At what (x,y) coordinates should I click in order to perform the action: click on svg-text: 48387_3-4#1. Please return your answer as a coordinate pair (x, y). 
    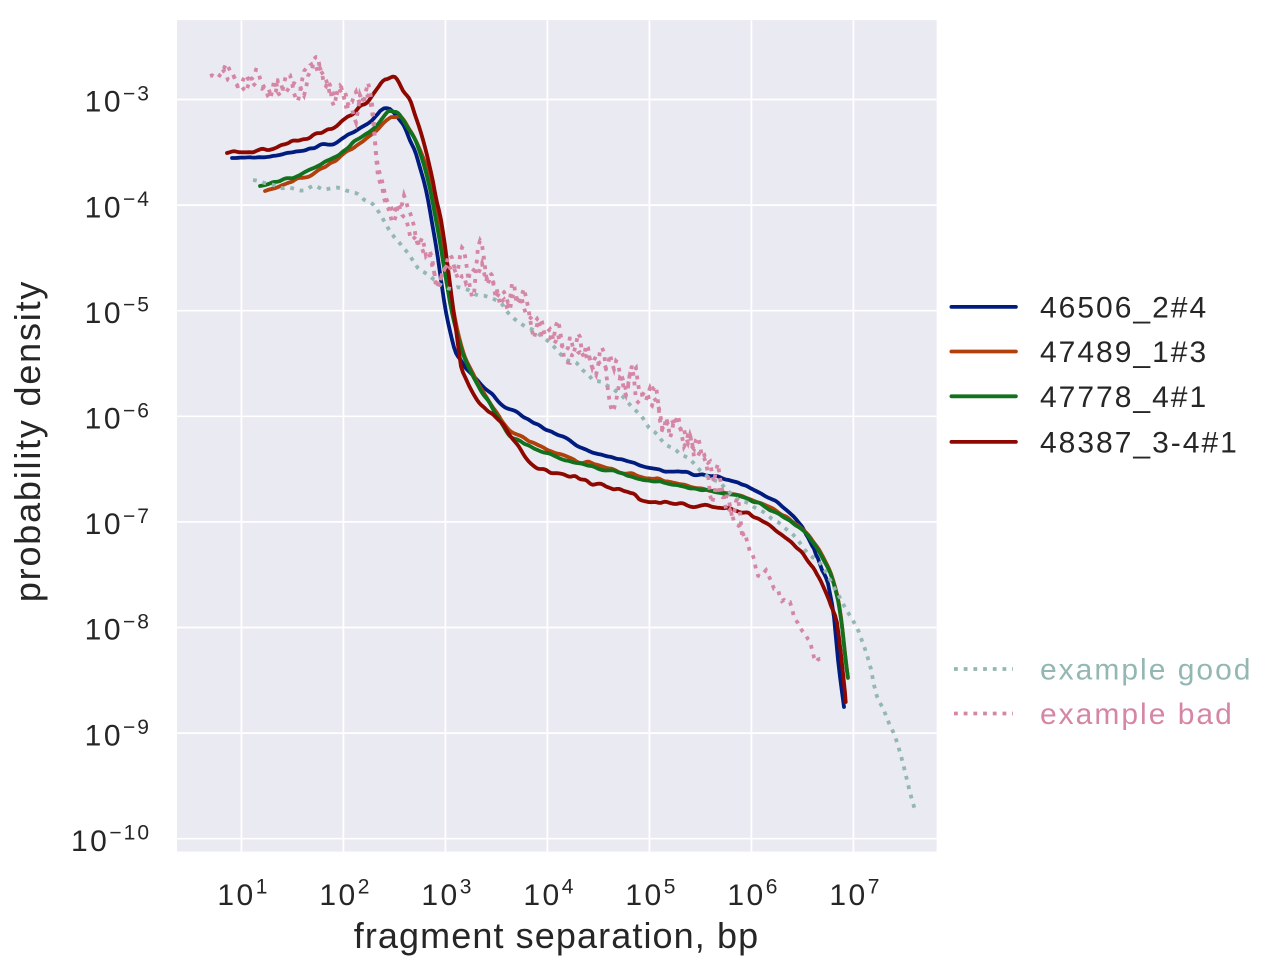
    Looking at the image, I should click on (1139, 442).